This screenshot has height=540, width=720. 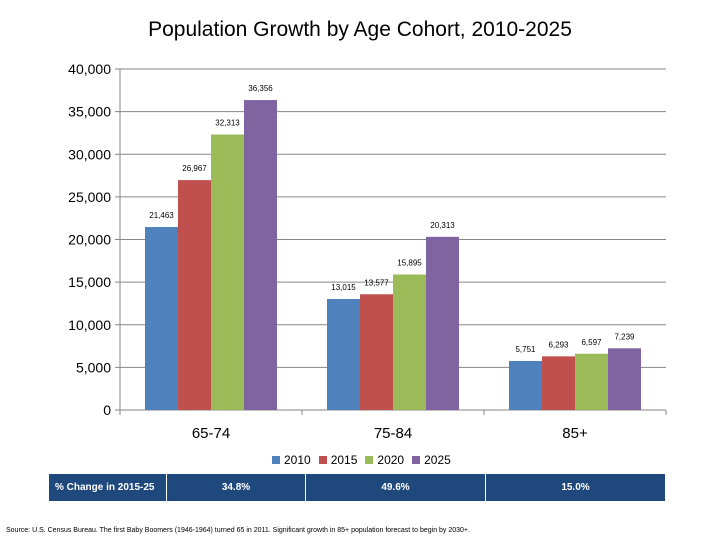 I want to click on bar-2010-85+, so click(x=525, y=385).